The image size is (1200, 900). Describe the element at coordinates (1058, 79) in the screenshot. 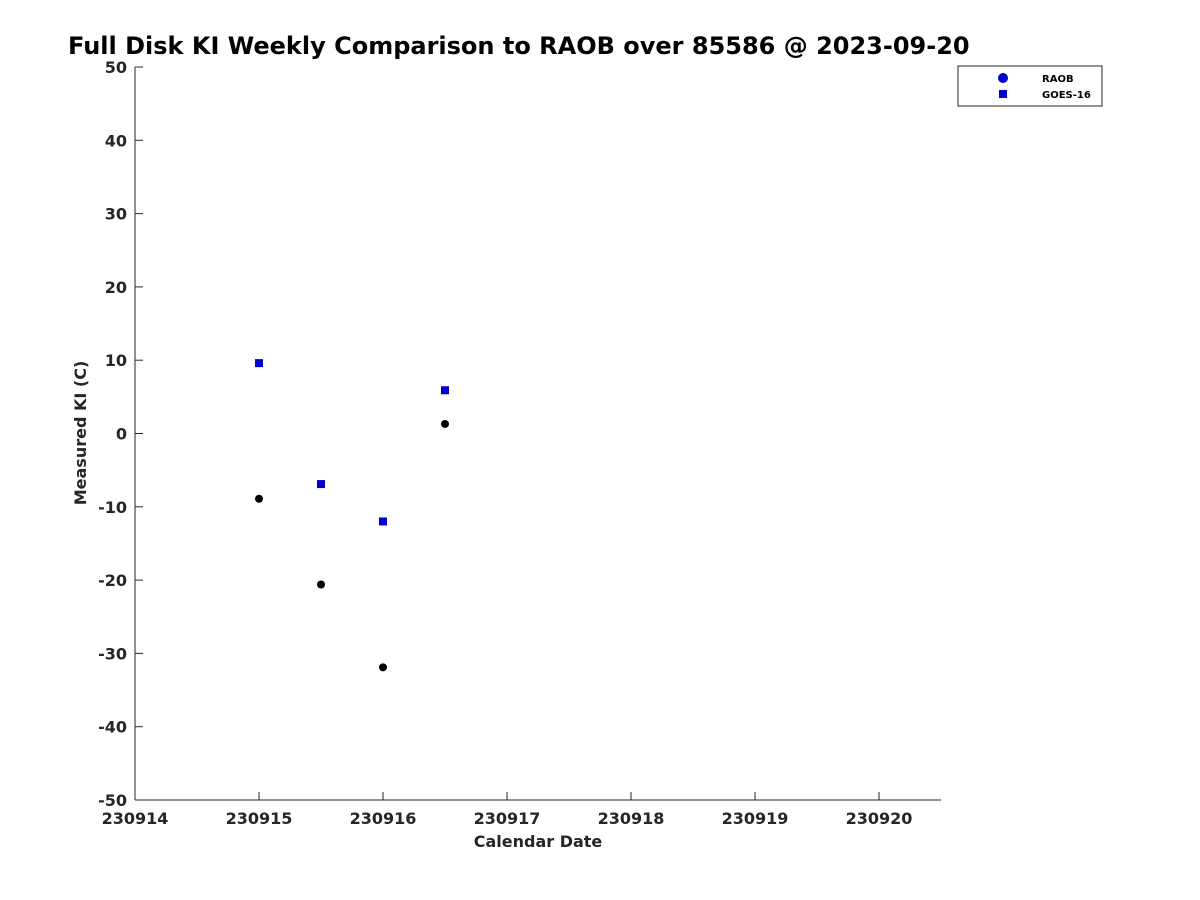

I see `legend-label: RAOB` at that location.